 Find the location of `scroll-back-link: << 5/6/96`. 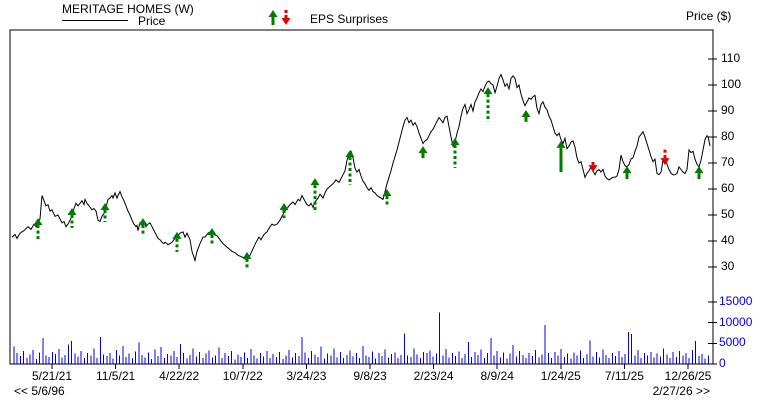

scroll-back-link: << 5/6/96 is located at coordinates (39, 391).